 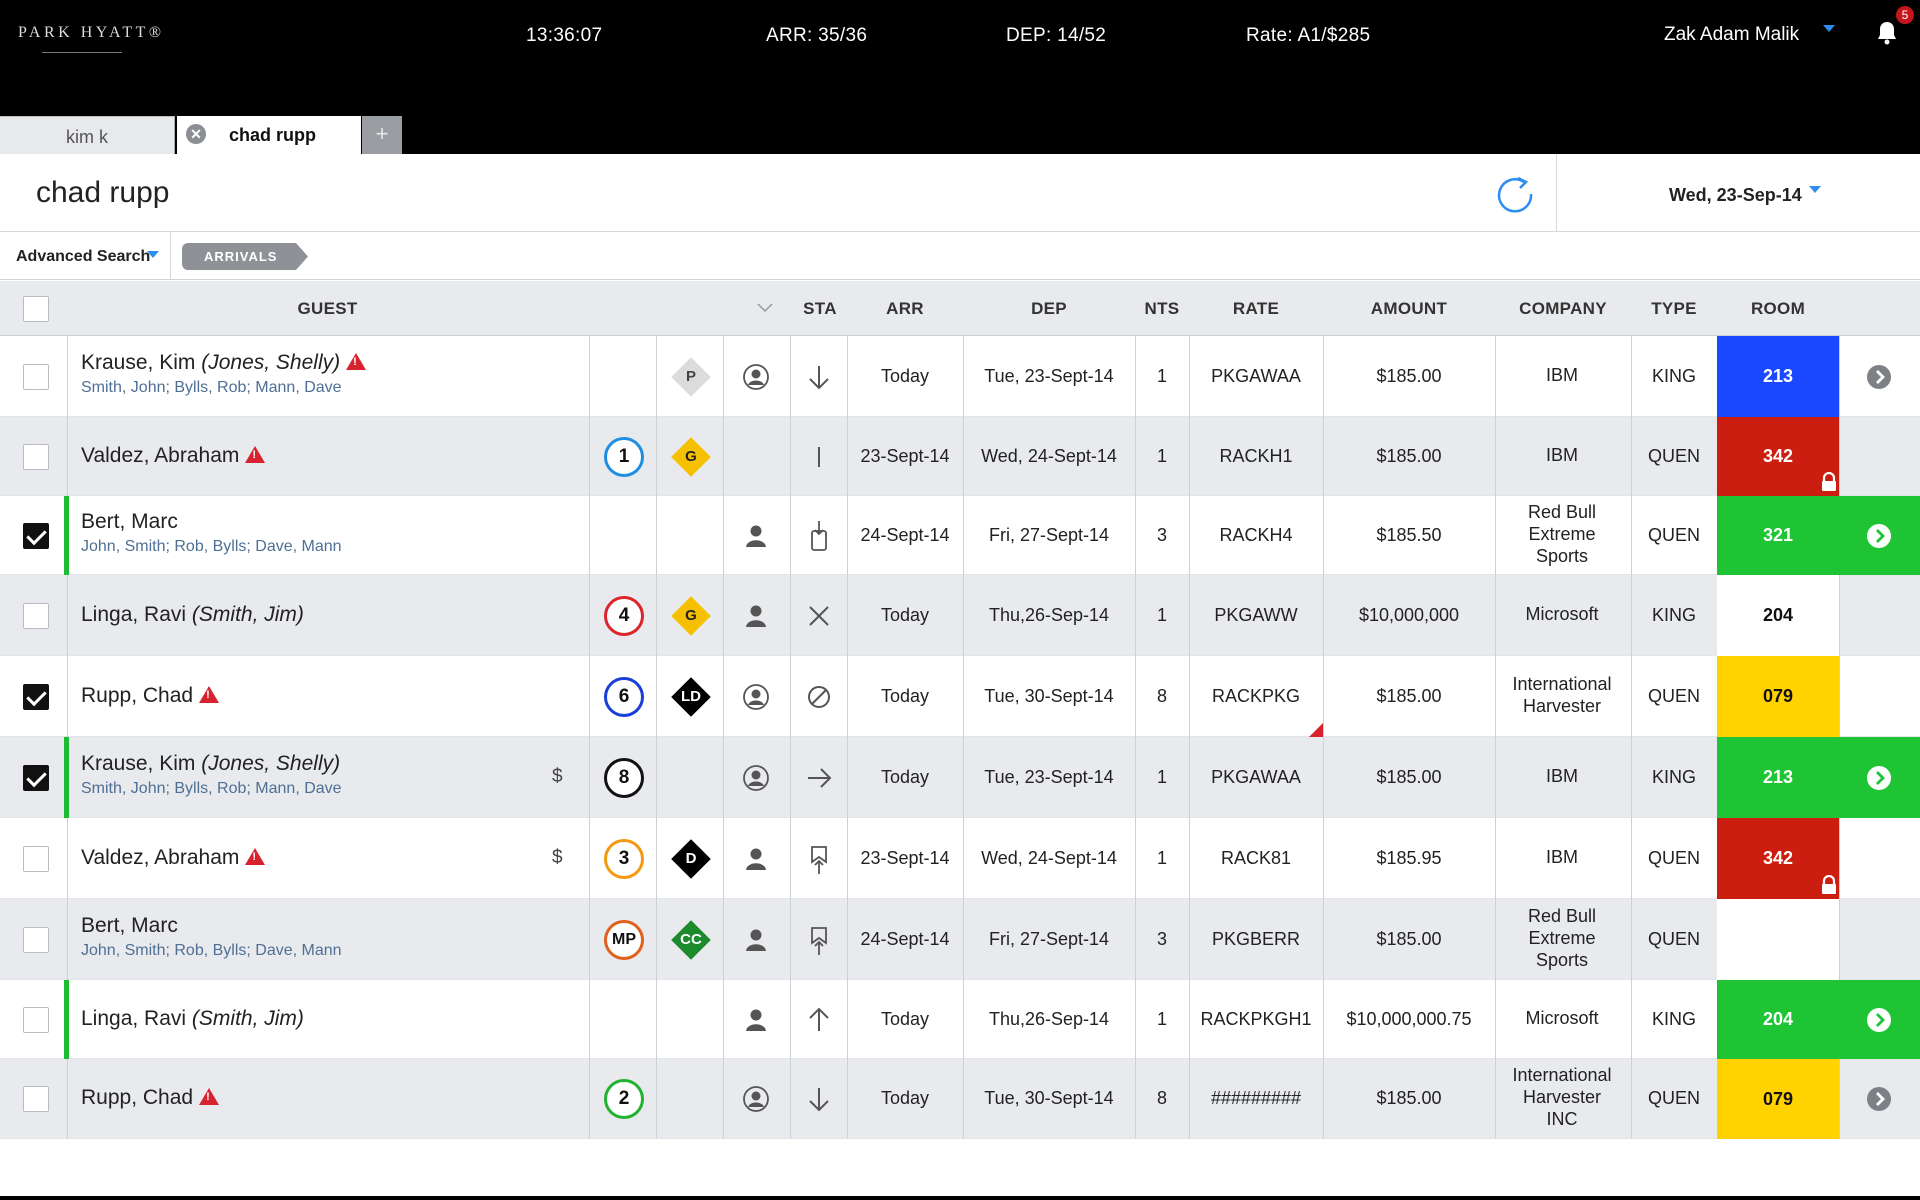 What do you see at coordinates (691, 456) in the screenshot?
I see `membership-label: G` at bounding box center [691, 456].